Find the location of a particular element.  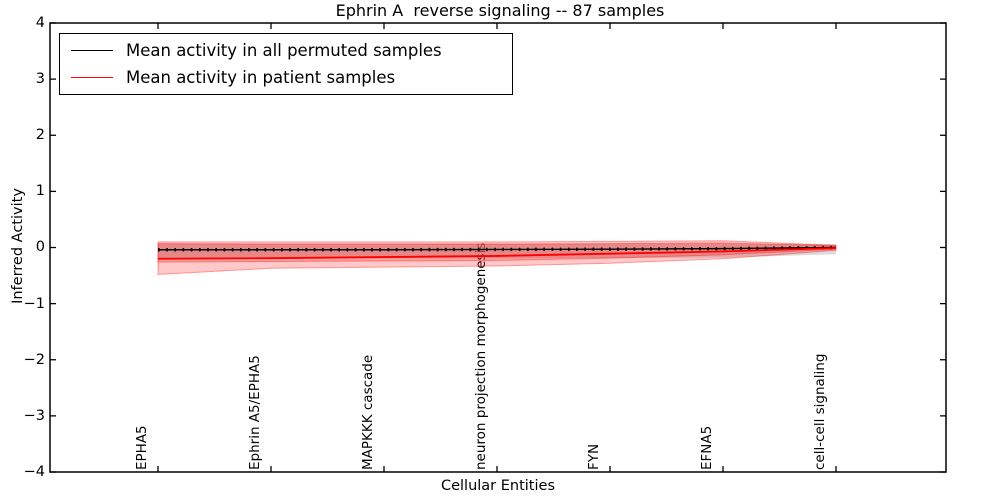

ytick-label-4: 4 is located at coordinates (40, 23).